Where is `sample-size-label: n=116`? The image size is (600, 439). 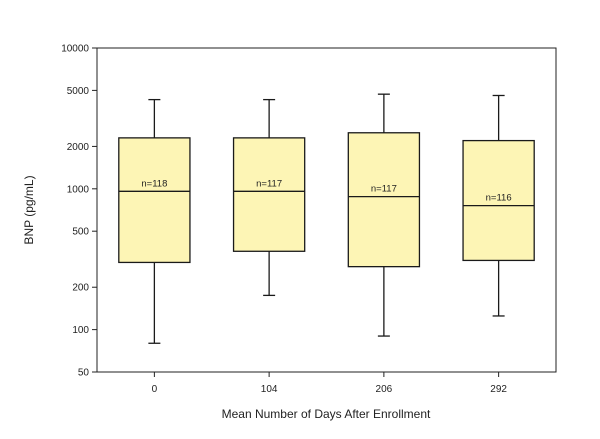
sample-size-label: n=116 is located at coordinates (499, 198).